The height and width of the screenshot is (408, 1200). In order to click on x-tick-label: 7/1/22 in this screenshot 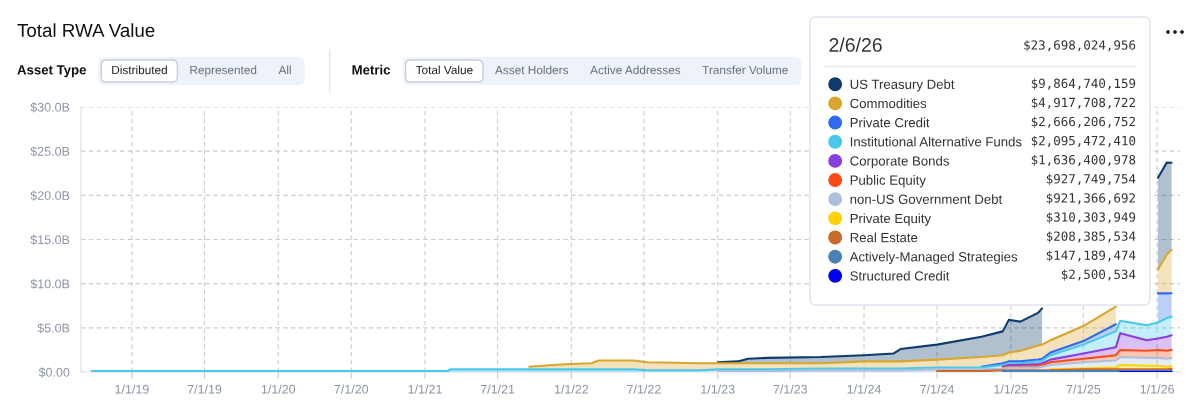, I will do `click(644, 389)`.